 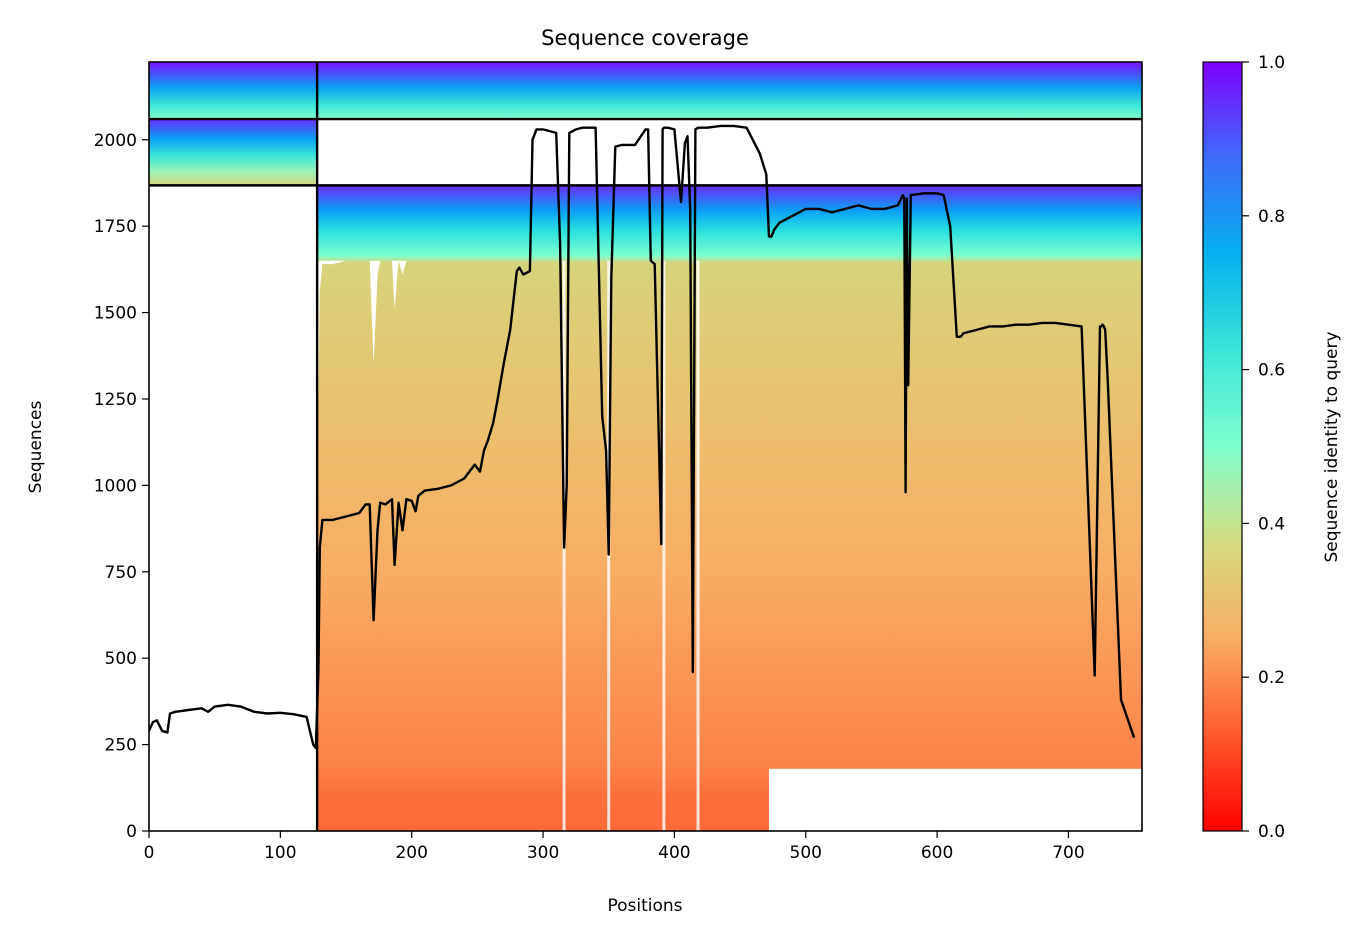 I want to click on y-tick-label: 1750, so click(x=115, y=227).